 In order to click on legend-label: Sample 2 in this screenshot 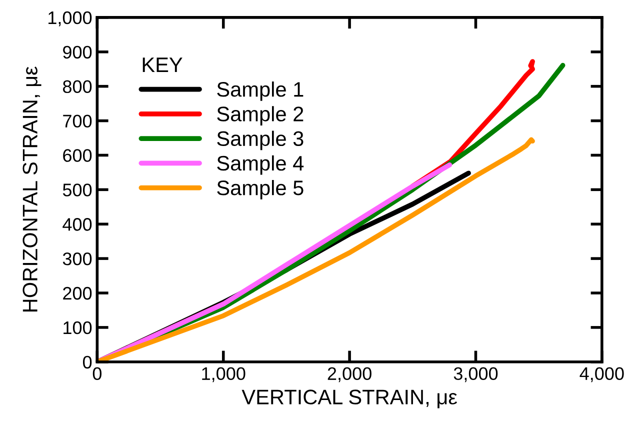, I will do `click(260, 116)`.